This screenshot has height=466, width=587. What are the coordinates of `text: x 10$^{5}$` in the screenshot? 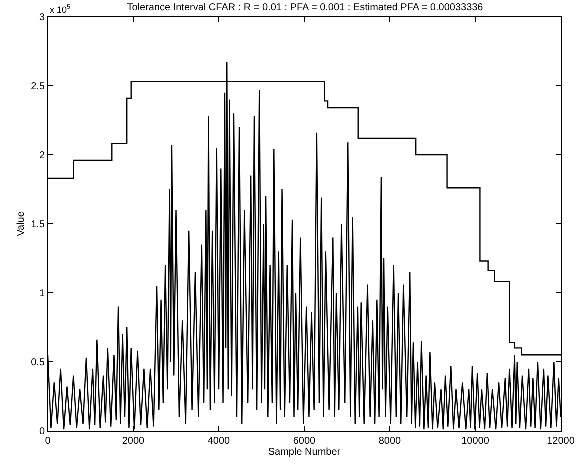 It's located at (61, 9).